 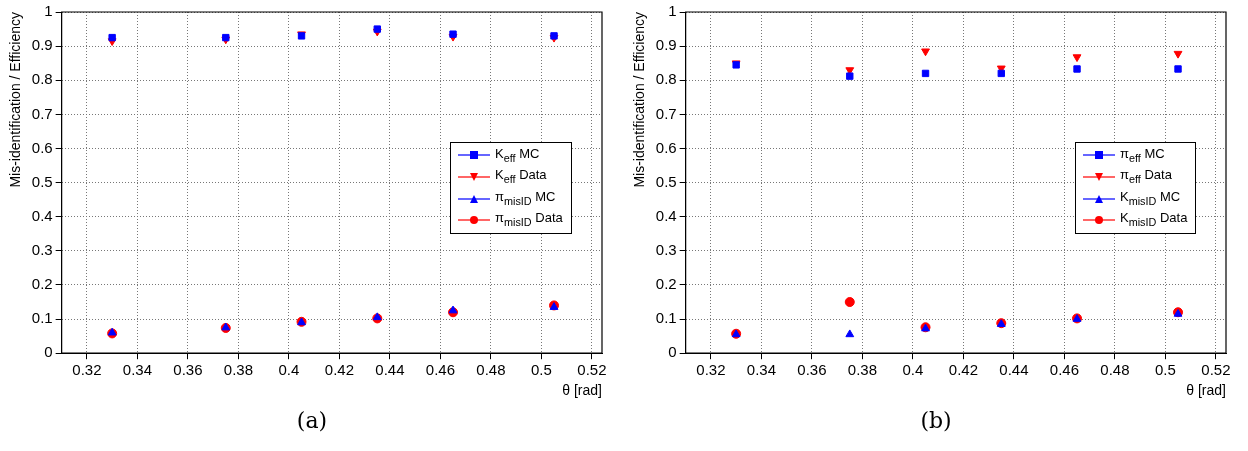 What do you see at coordinates (936, 420) in the screenshot?
I see `text: (b)` at bounding box center [936, 420].